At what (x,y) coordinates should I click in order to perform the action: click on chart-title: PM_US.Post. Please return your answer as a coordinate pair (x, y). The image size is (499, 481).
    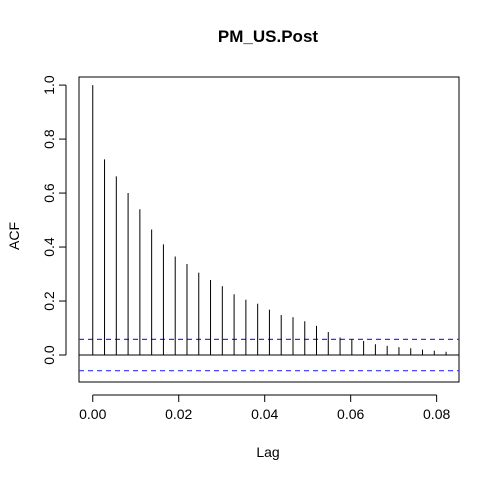
    Looking at the image, I should click on (268, 36).